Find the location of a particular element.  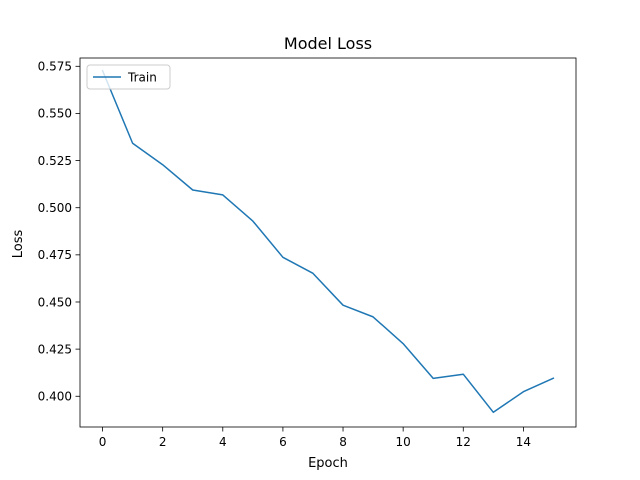

y-tick-label: 0.525 is located at coordinates (55, 161).